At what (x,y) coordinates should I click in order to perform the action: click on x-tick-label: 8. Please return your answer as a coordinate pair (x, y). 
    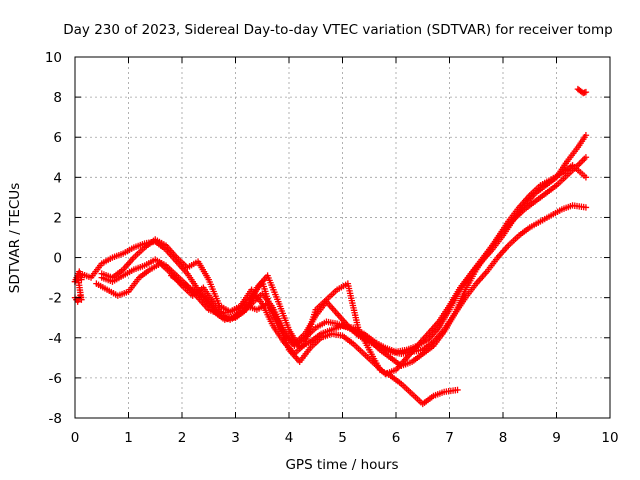
    Looking at the image, I should click on (503, 438).